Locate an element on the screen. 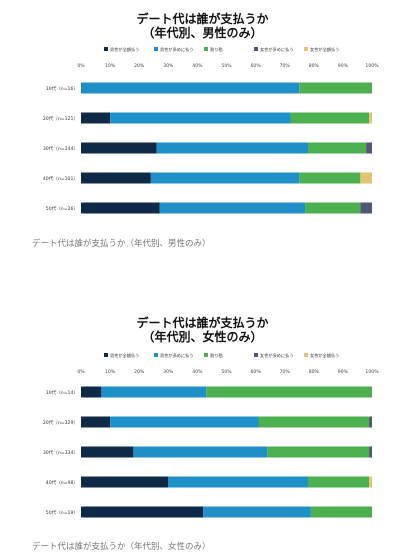  category-label: 40代（n=98） is located at coordinates (62, 482).